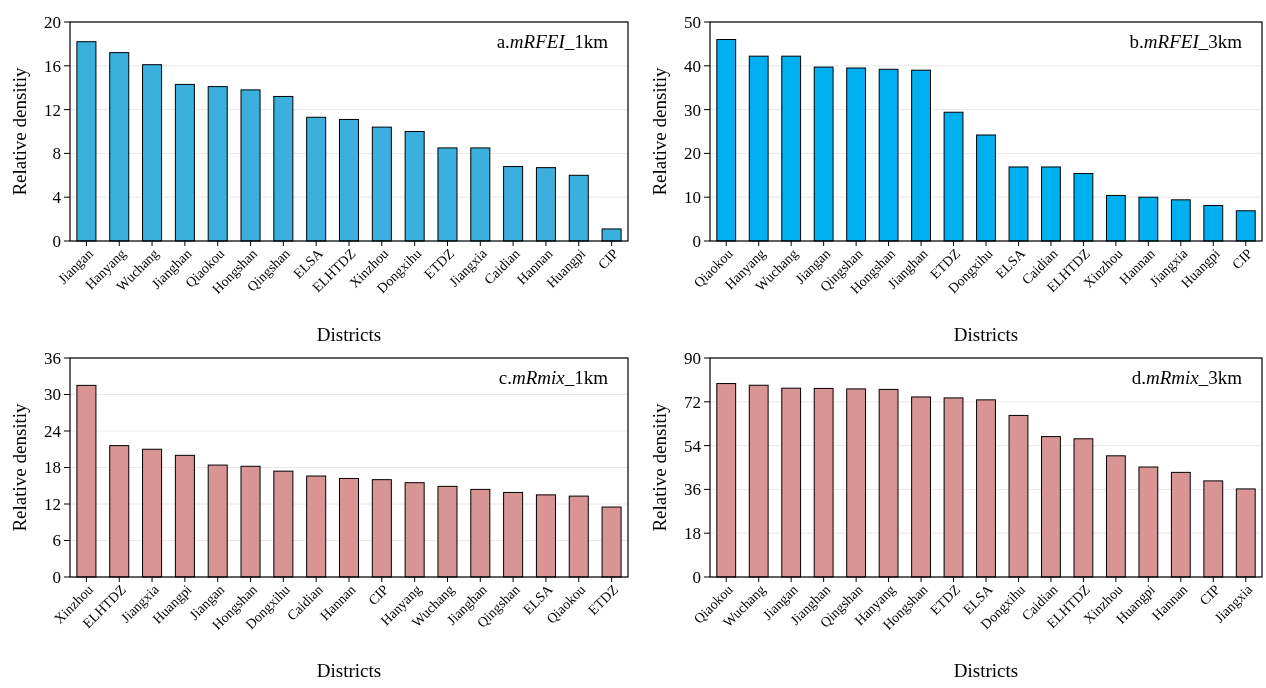  I want to click on y-tick-label: 54, so click(693, 446).